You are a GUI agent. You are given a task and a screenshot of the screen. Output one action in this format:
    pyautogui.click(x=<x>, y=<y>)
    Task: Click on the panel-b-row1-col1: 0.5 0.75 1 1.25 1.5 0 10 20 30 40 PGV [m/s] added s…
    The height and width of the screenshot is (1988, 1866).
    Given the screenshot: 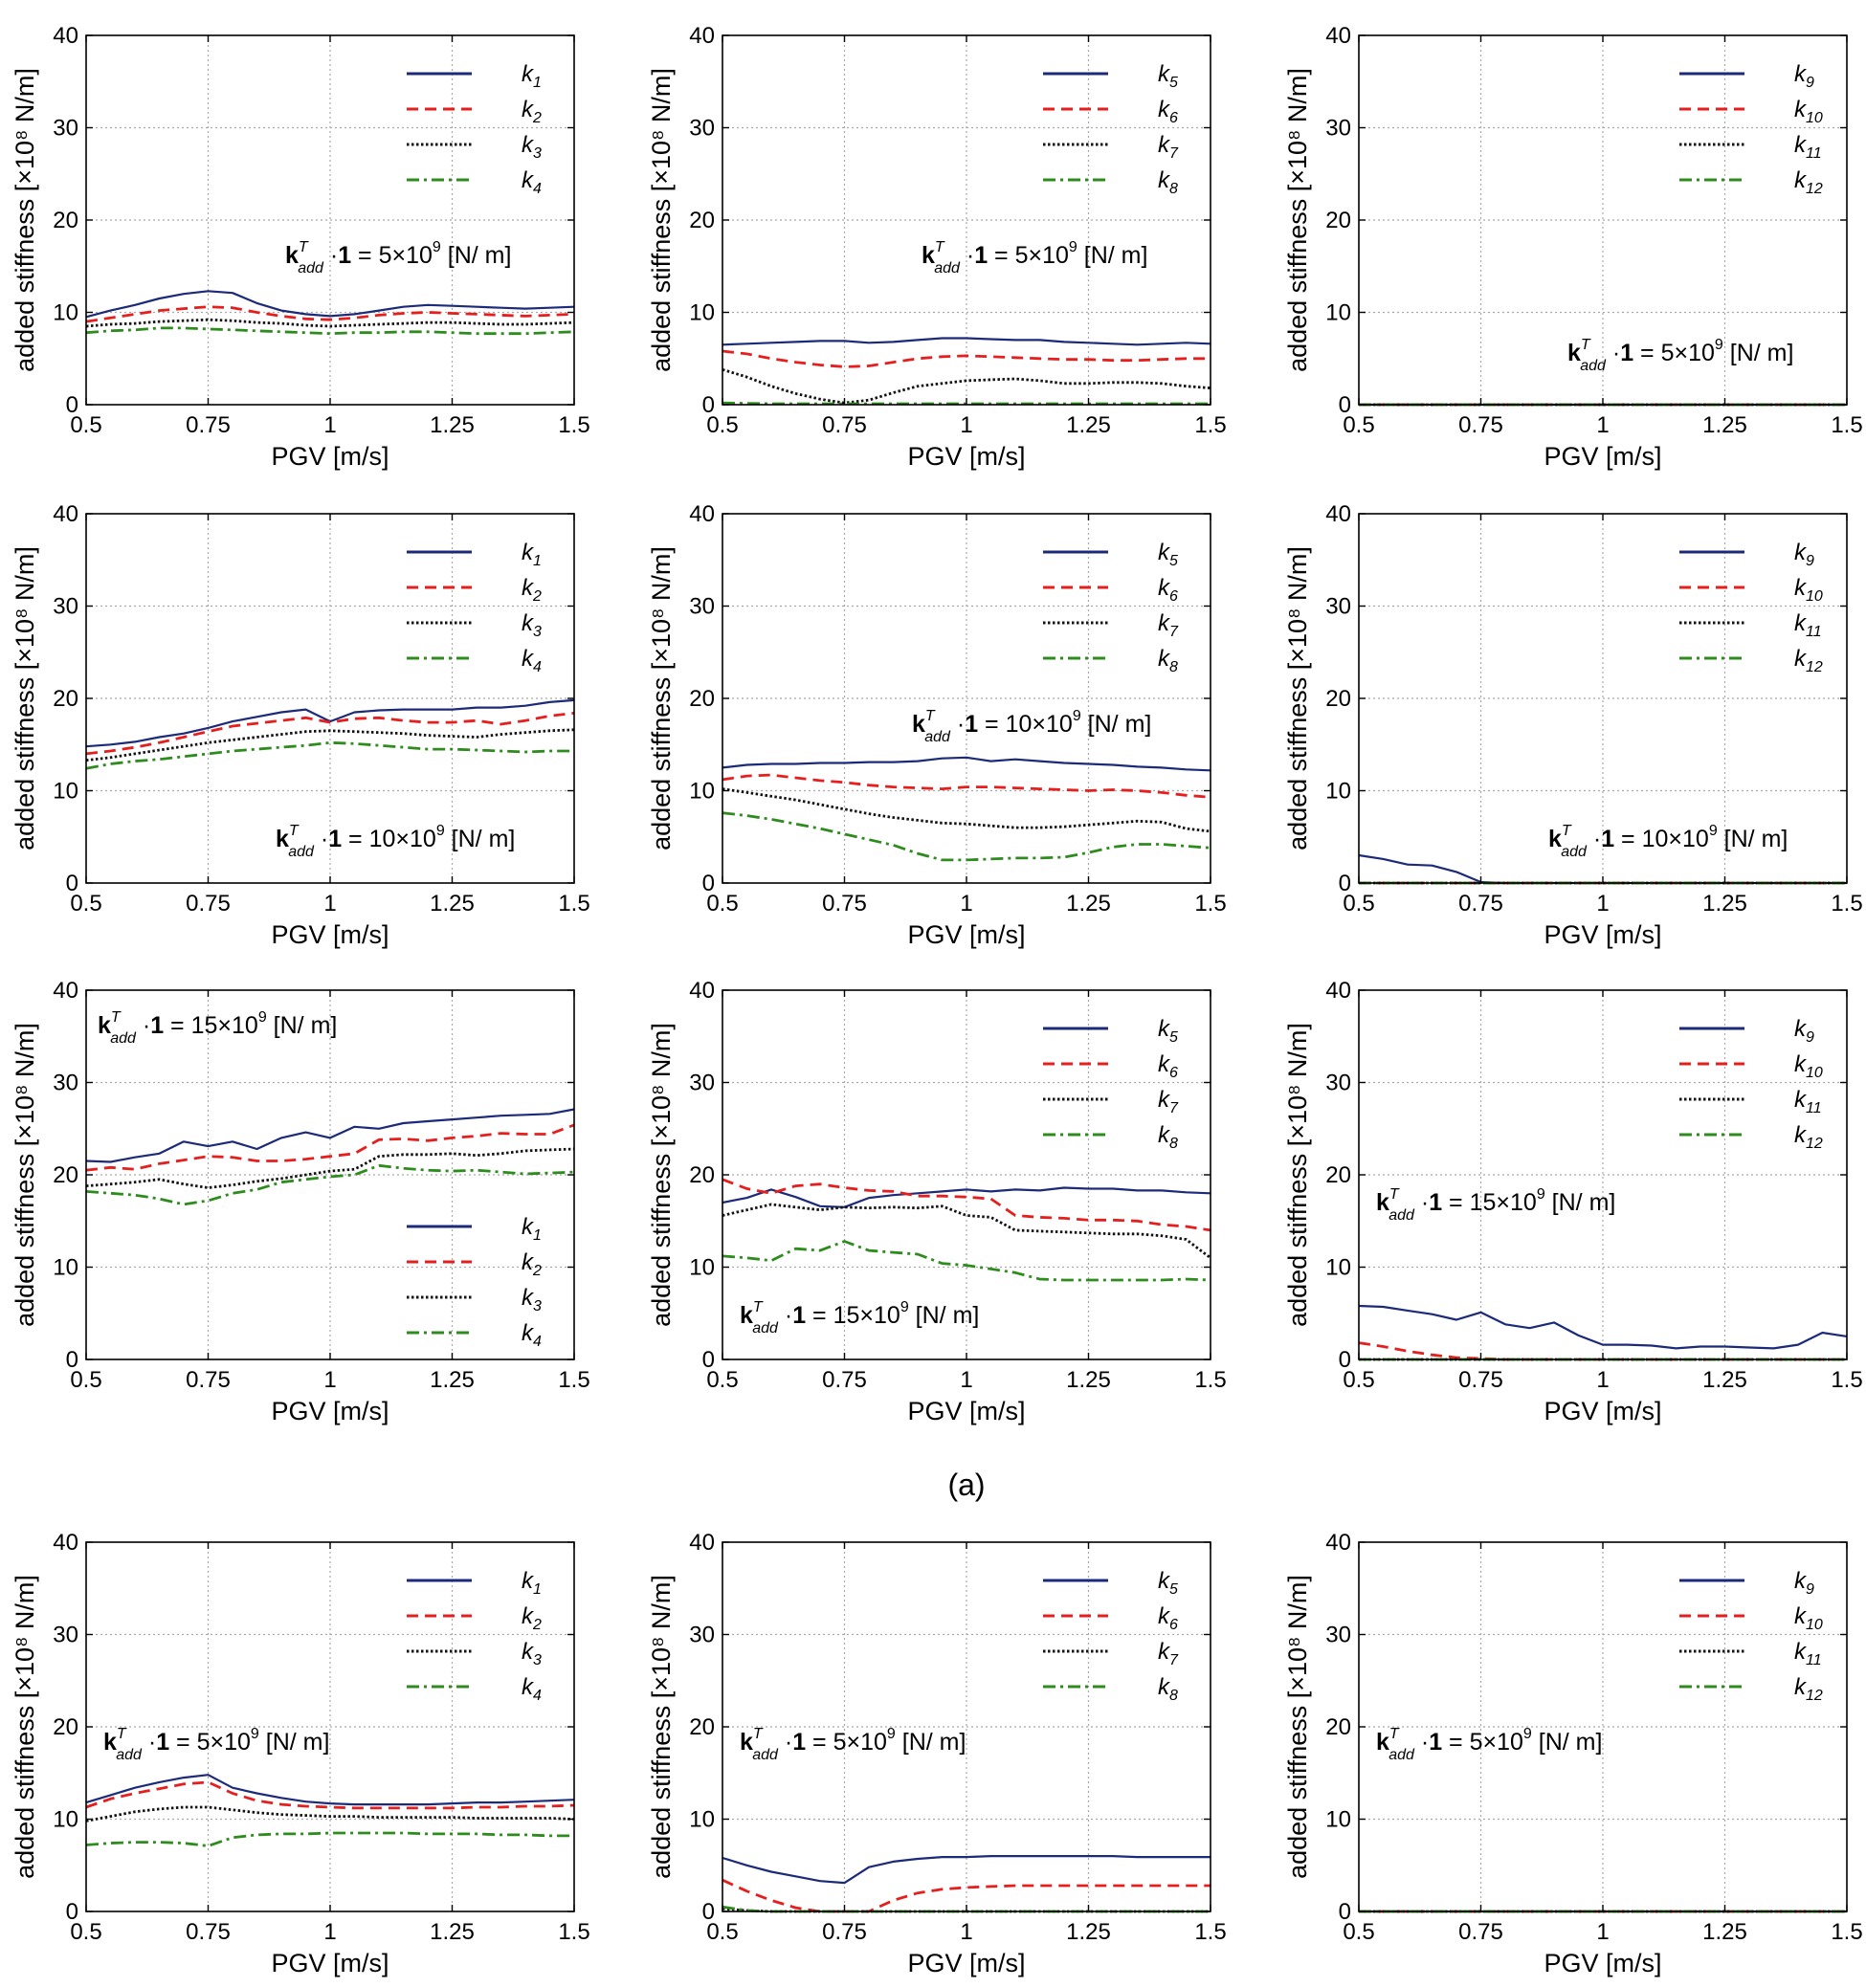 What is the action you would take?
    pyautogui.click(x=300, y=1753)
    